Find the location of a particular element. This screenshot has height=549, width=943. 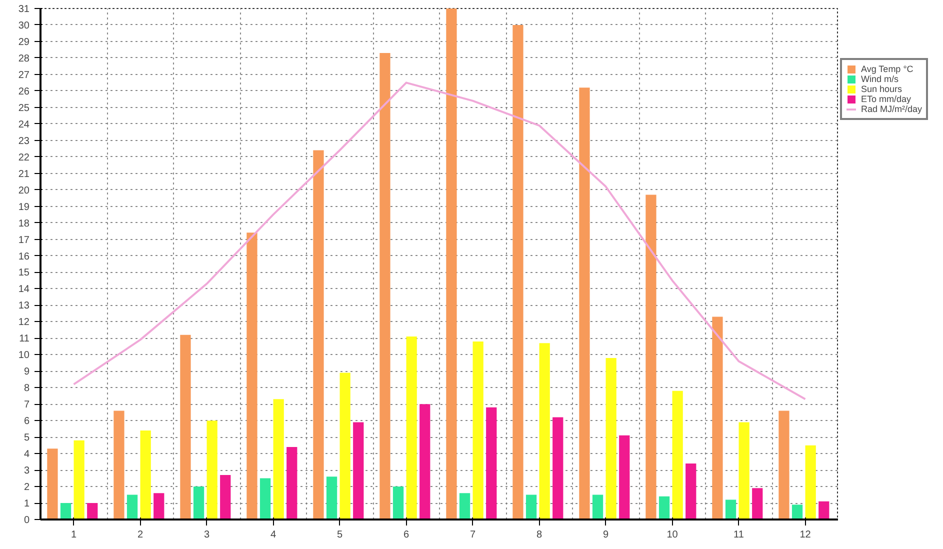

y-tick-label: 3 is located at coordinates (27, 471).